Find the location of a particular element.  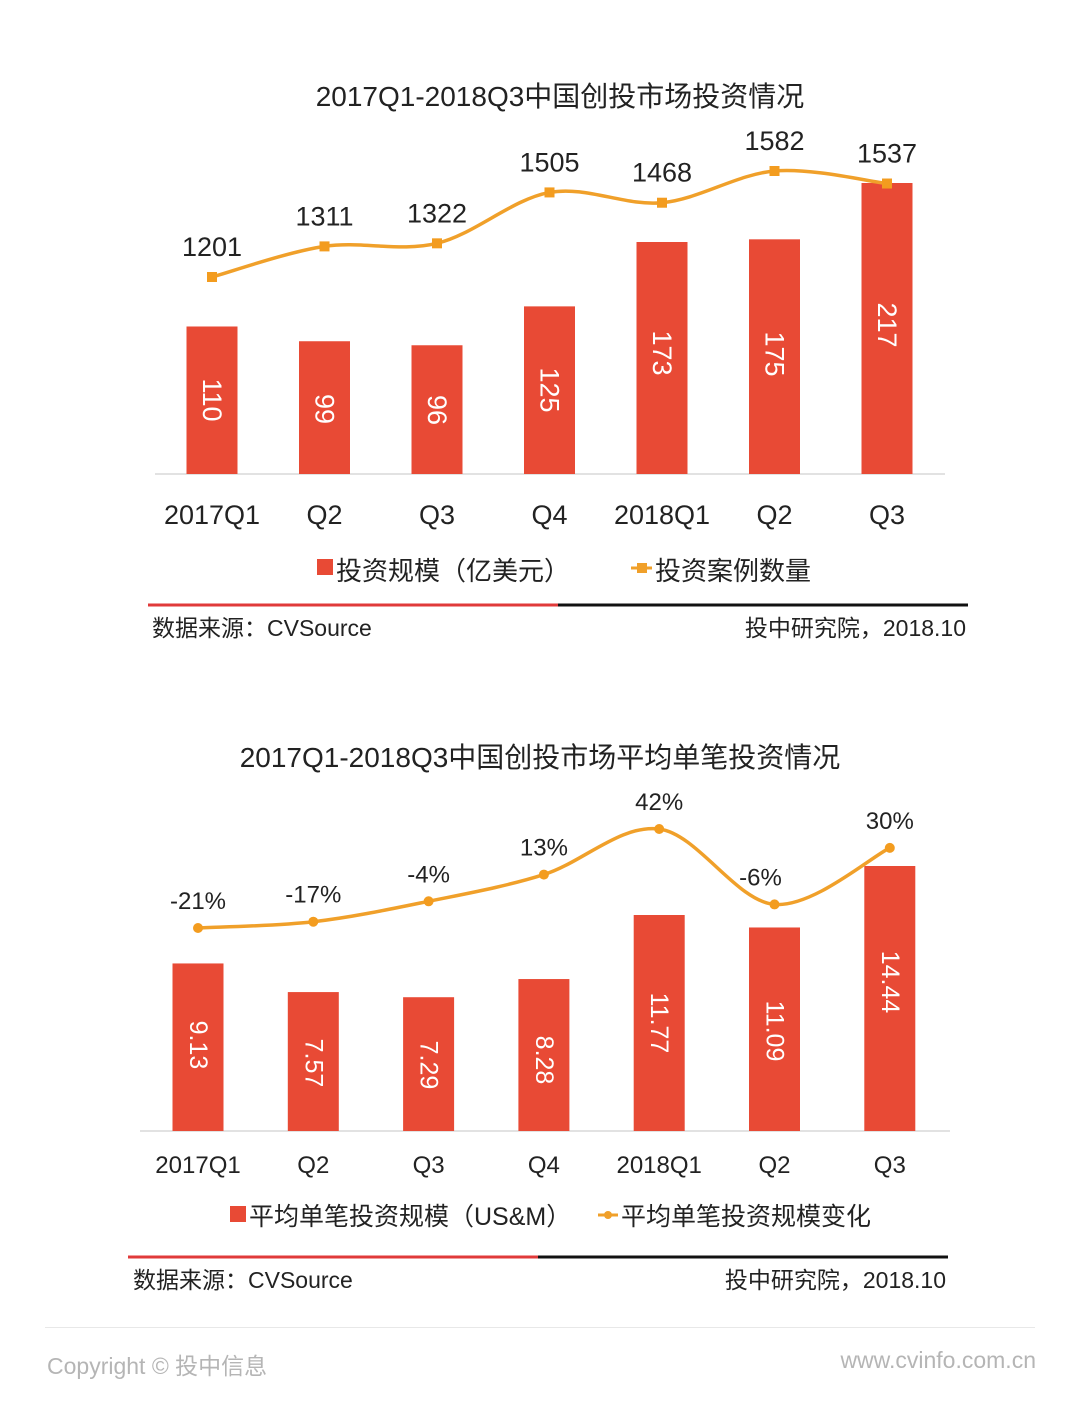

bar-value-label: 96 is located at coordinates (437, 410).